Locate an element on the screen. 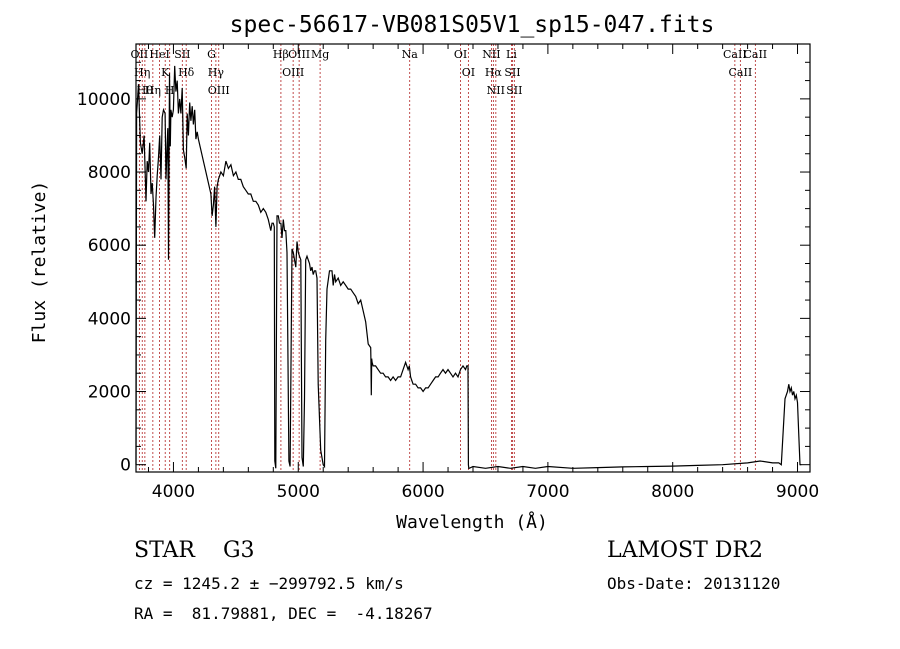 The height and width of the screenshot is (649, 900). x-tick-label: 8000 is located at coordinates (672, 492).